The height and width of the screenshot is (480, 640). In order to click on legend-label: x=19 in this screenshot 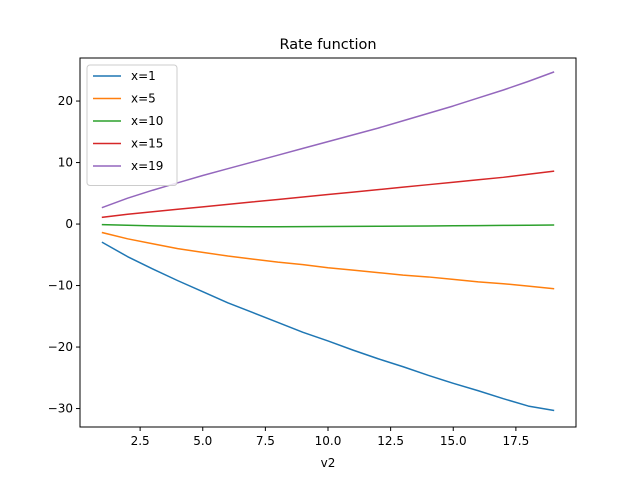, I will do `click(147, 166)`.